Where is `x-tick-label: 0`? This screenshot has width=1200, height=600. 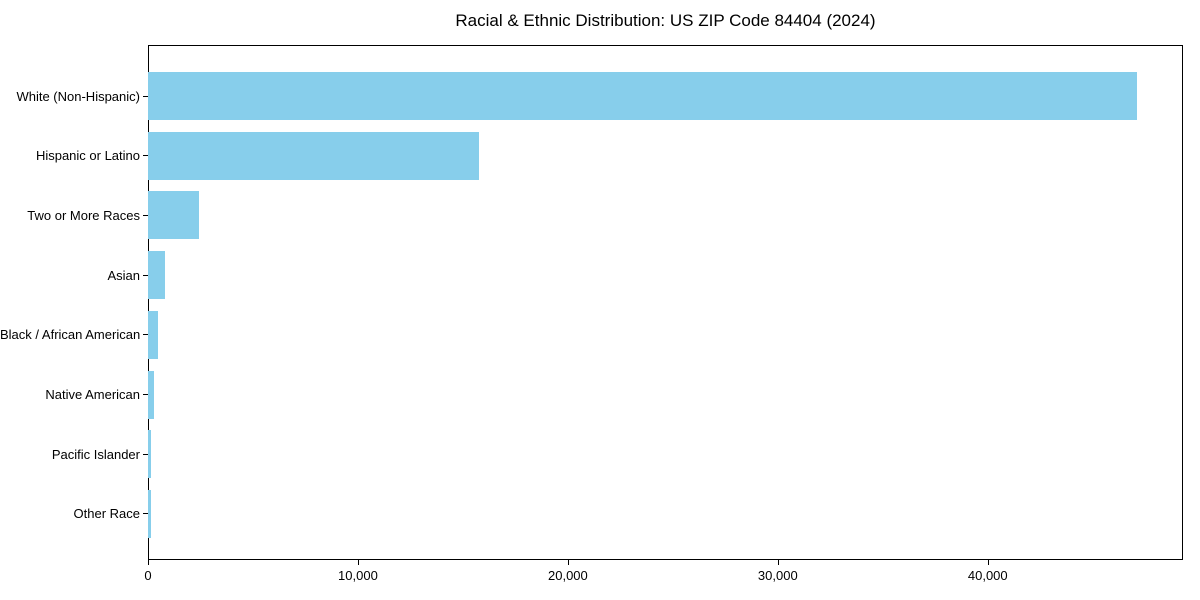 x-tick-label: 0 is located at coordinates (148, 575).